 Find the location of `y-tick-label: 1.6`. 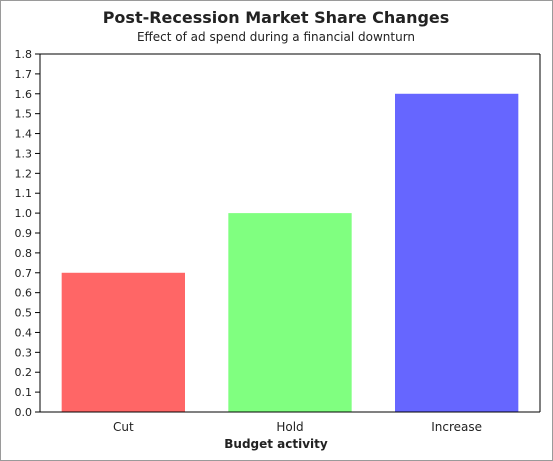

y-tick-label: 1.6 is located at coordinates (24, 94).